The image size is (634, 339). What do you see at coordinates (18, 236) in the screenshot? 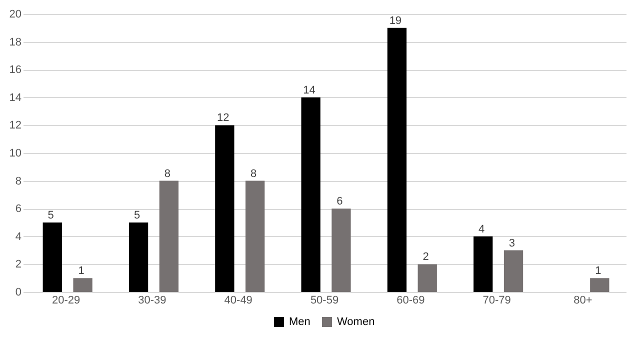
I see `y-tick-label: 4` at bounding box center [18, 236].